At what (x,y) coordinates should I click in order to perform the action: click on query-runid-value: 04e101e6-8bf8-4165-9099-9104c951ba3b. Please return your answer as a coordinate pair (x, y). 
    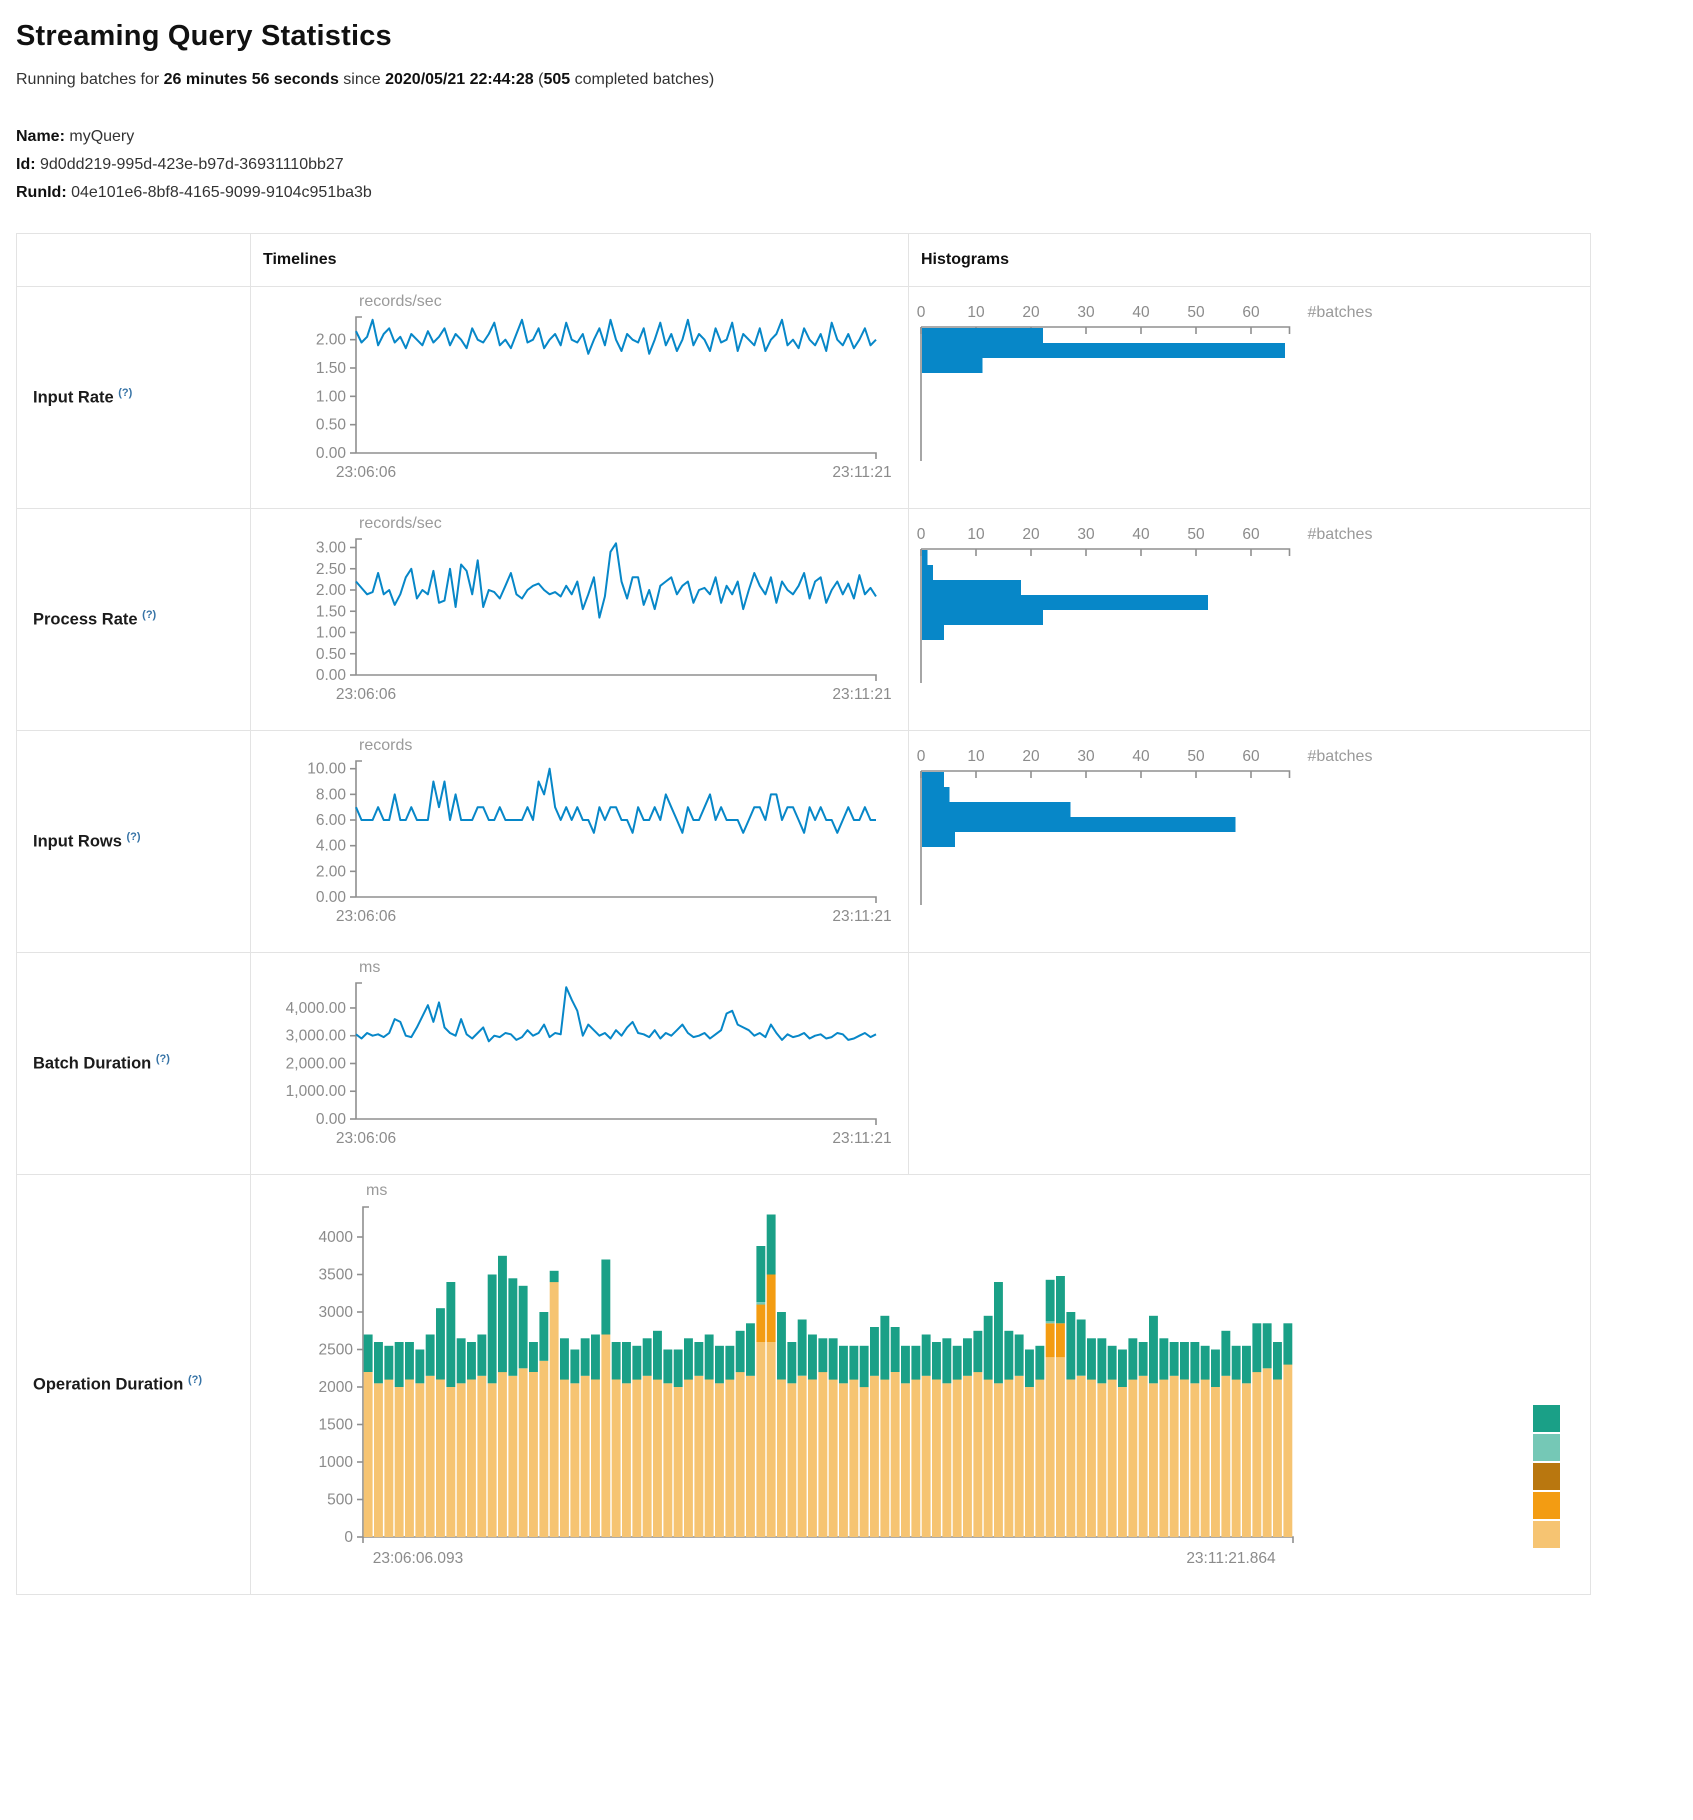
    Looking at the image, I should click on (221, 192).